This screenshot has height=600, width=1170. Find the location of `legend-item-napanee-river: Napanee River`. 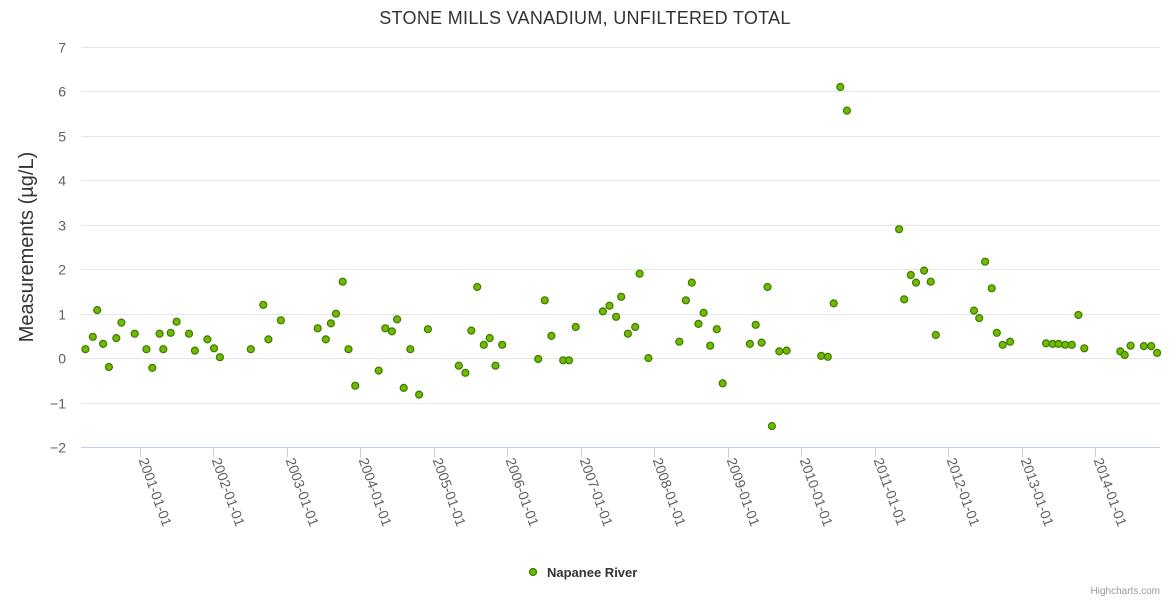

legend-item-napanee-river: Napanee River is located at coordinates (592, 572).